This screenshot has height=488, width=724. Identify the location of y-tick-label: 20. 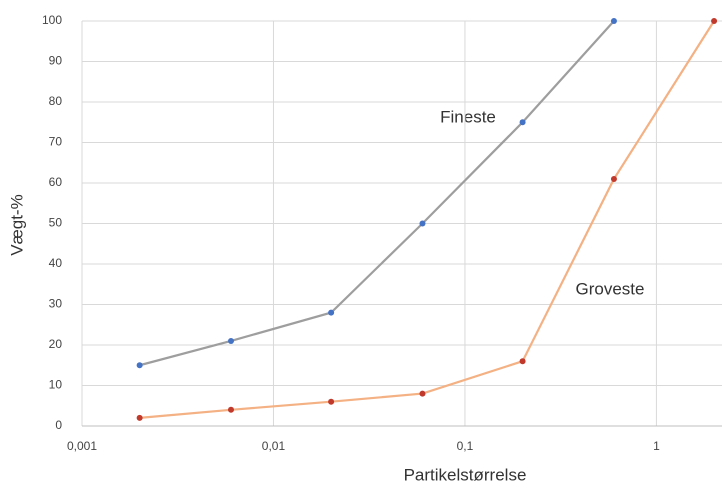
(56, 344).